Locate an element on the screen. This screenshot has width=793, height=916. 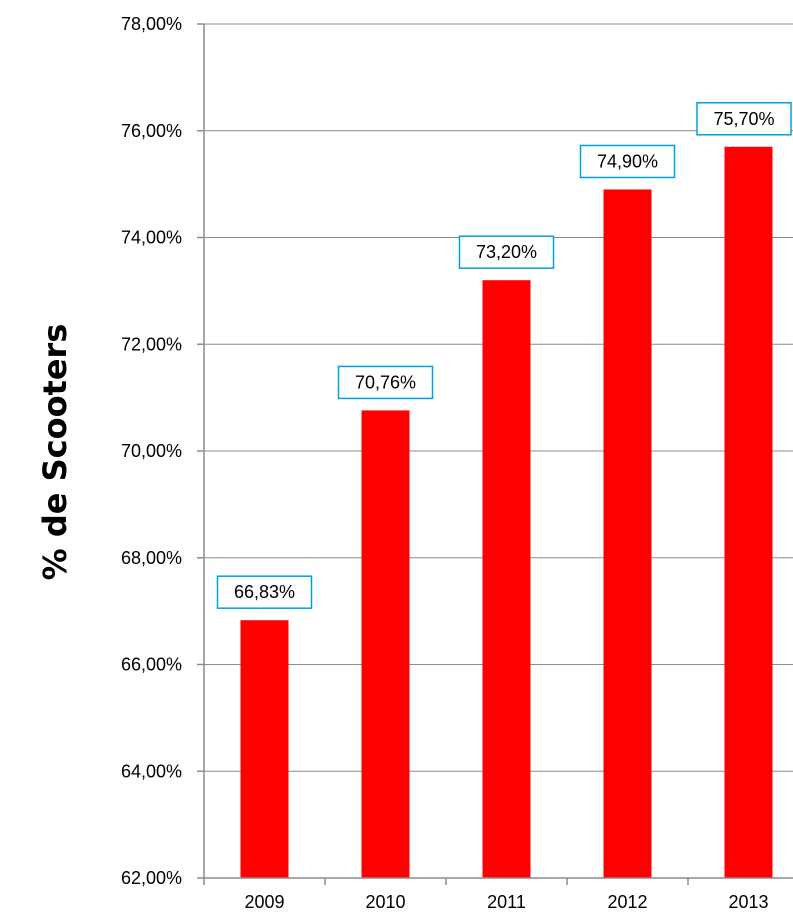
x-tick-labels: 2009 2010 2011 2012 2013 is located at coordinates (506, 902).